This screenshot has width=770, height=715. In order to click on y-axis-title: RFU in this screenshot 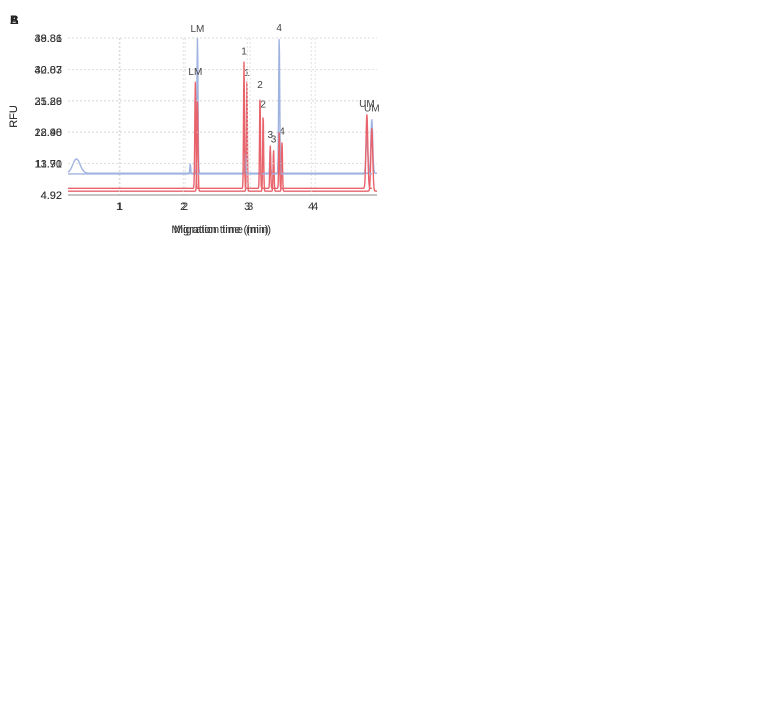, I will do `click(14, 116)`.